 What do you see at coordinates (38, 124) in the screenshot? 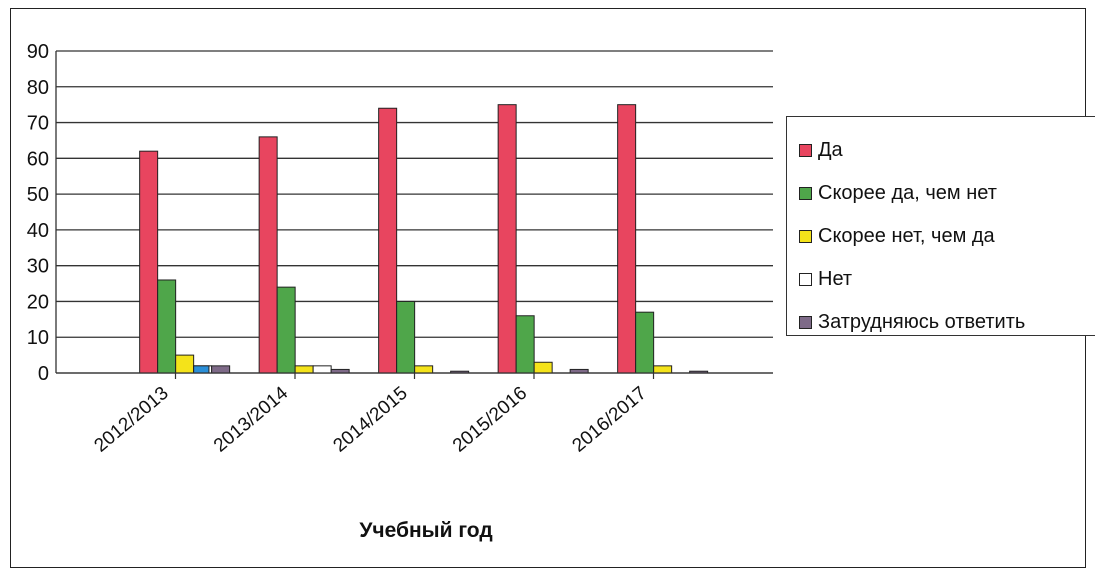
I see `y-tick-label: 70` at bounding box center [38, 124].